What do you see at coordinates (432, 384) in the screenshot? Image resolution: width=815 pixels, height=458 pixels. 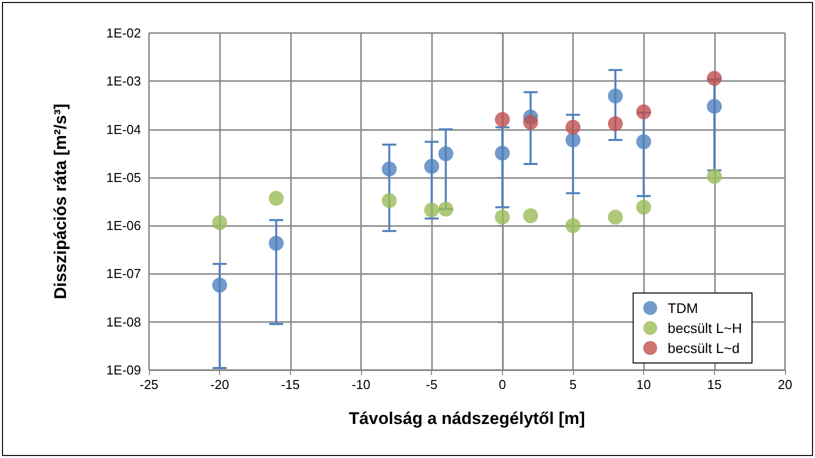 I see `x-tick-label: -5` at bounding box center [432, 384].